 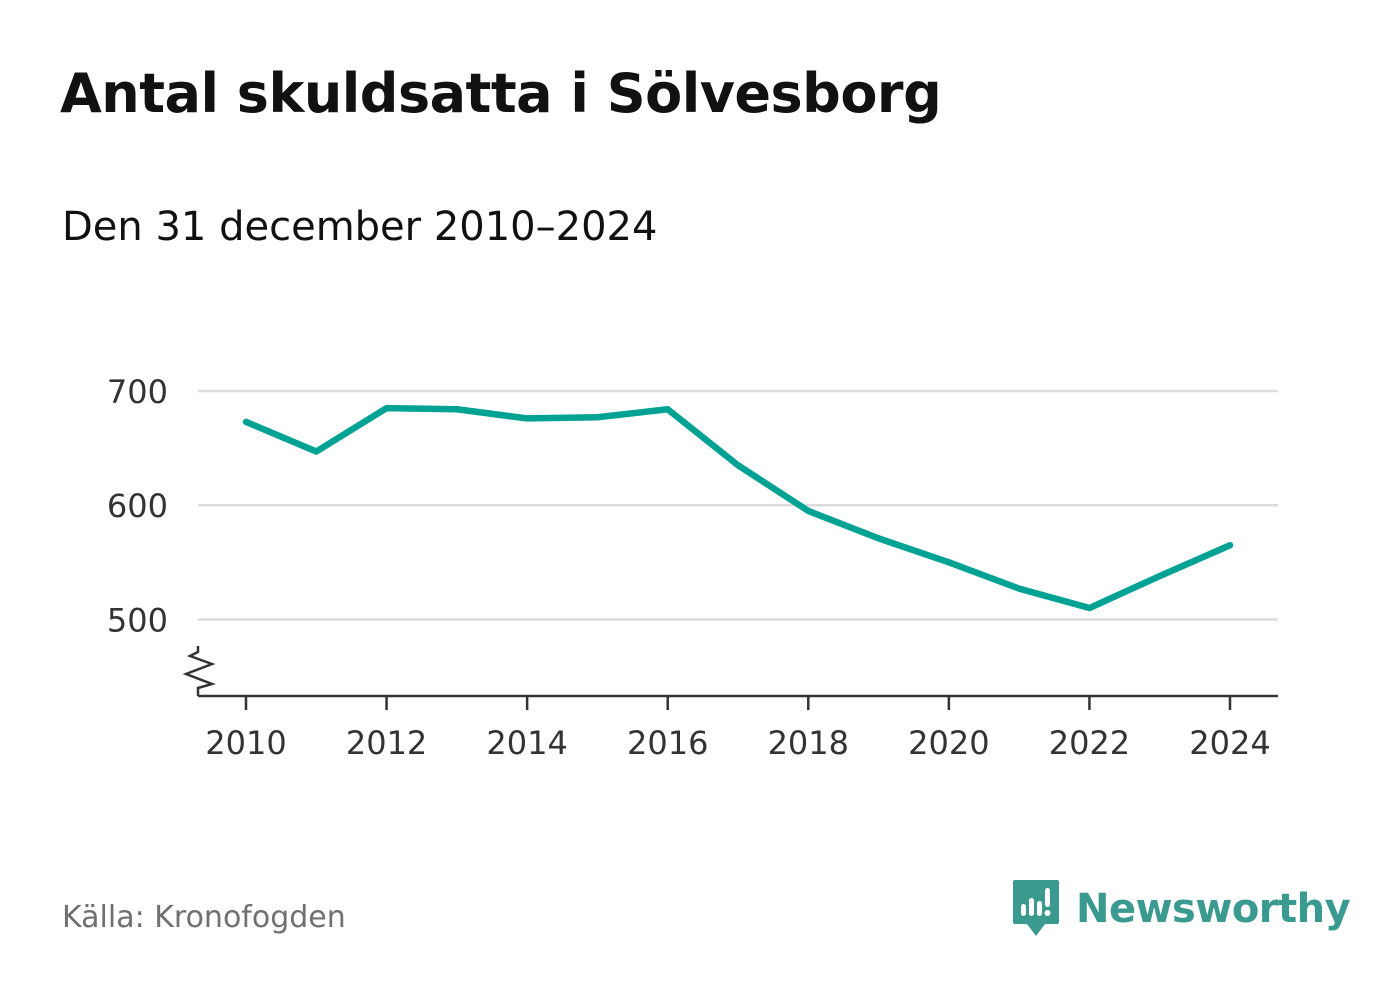 I want to click on y-tick-label: 500, so click(x=137, y=620).